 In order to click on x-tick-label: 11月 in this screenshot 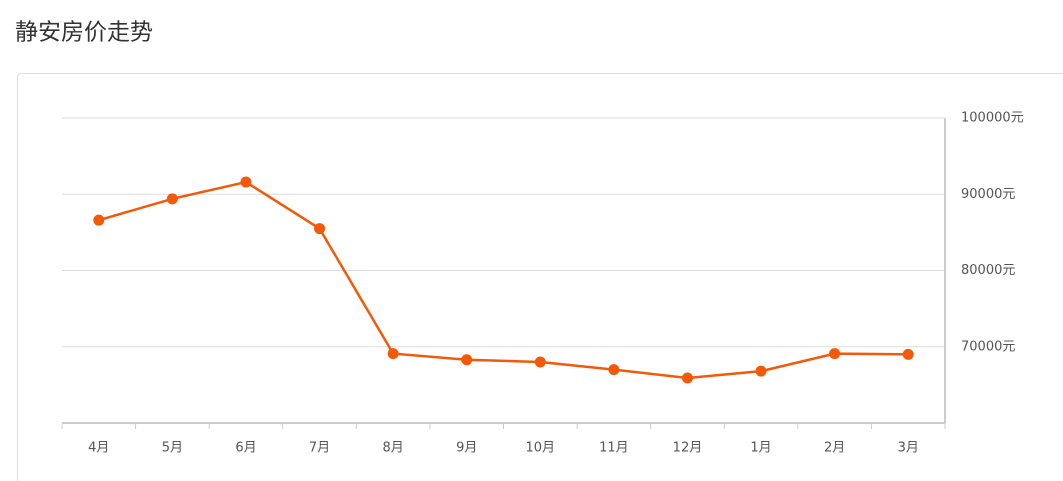, I will do `click(614, 448)`.